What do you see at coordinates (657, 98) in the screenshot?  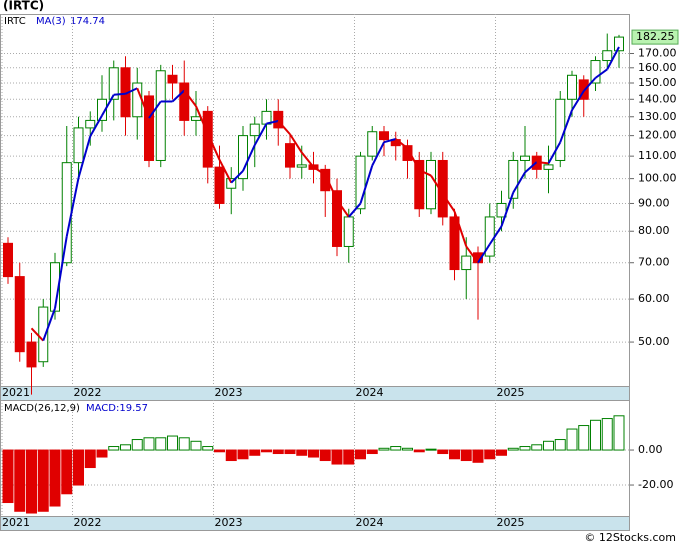 I see `y-tick-label: 140.00` at bounding box center [657, 98].